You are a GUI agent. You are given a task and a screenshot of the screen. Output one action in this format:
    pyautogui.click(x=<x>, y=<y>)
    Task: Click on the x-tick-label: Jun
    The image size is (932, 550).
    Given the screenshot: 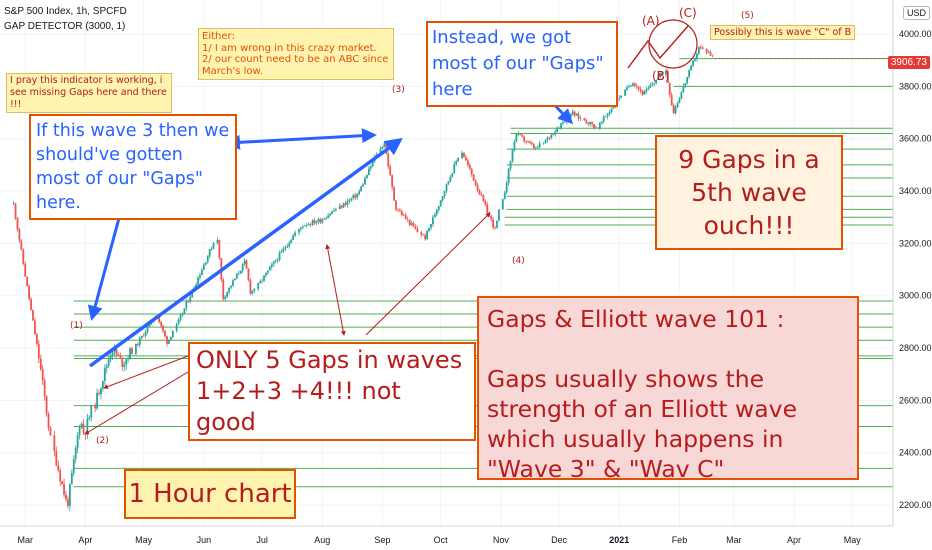 What is the action you would take?
    pyautogui.click(x=204, y=540)
    